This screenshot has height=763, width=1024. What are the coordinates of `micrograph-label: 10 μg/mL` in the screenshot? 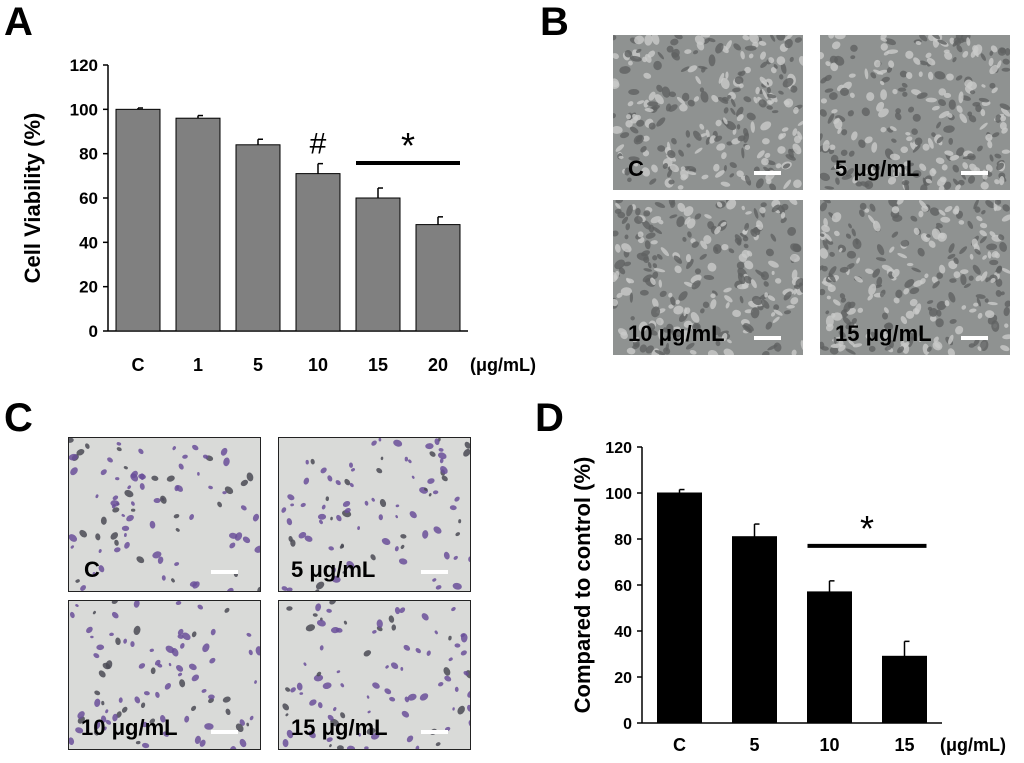 It's located at (676, 333).